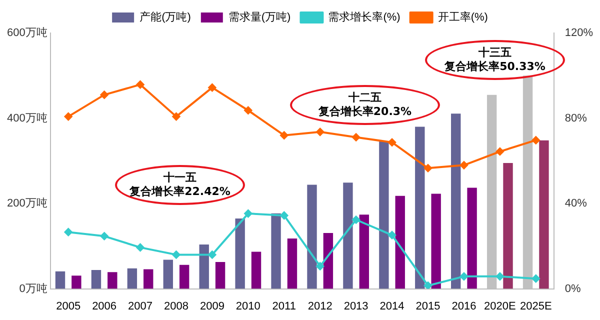  What do you see at coordinates (180, 178) in the screenshot?
I see `annotation: 十一五` at bounding box center [180, 178].